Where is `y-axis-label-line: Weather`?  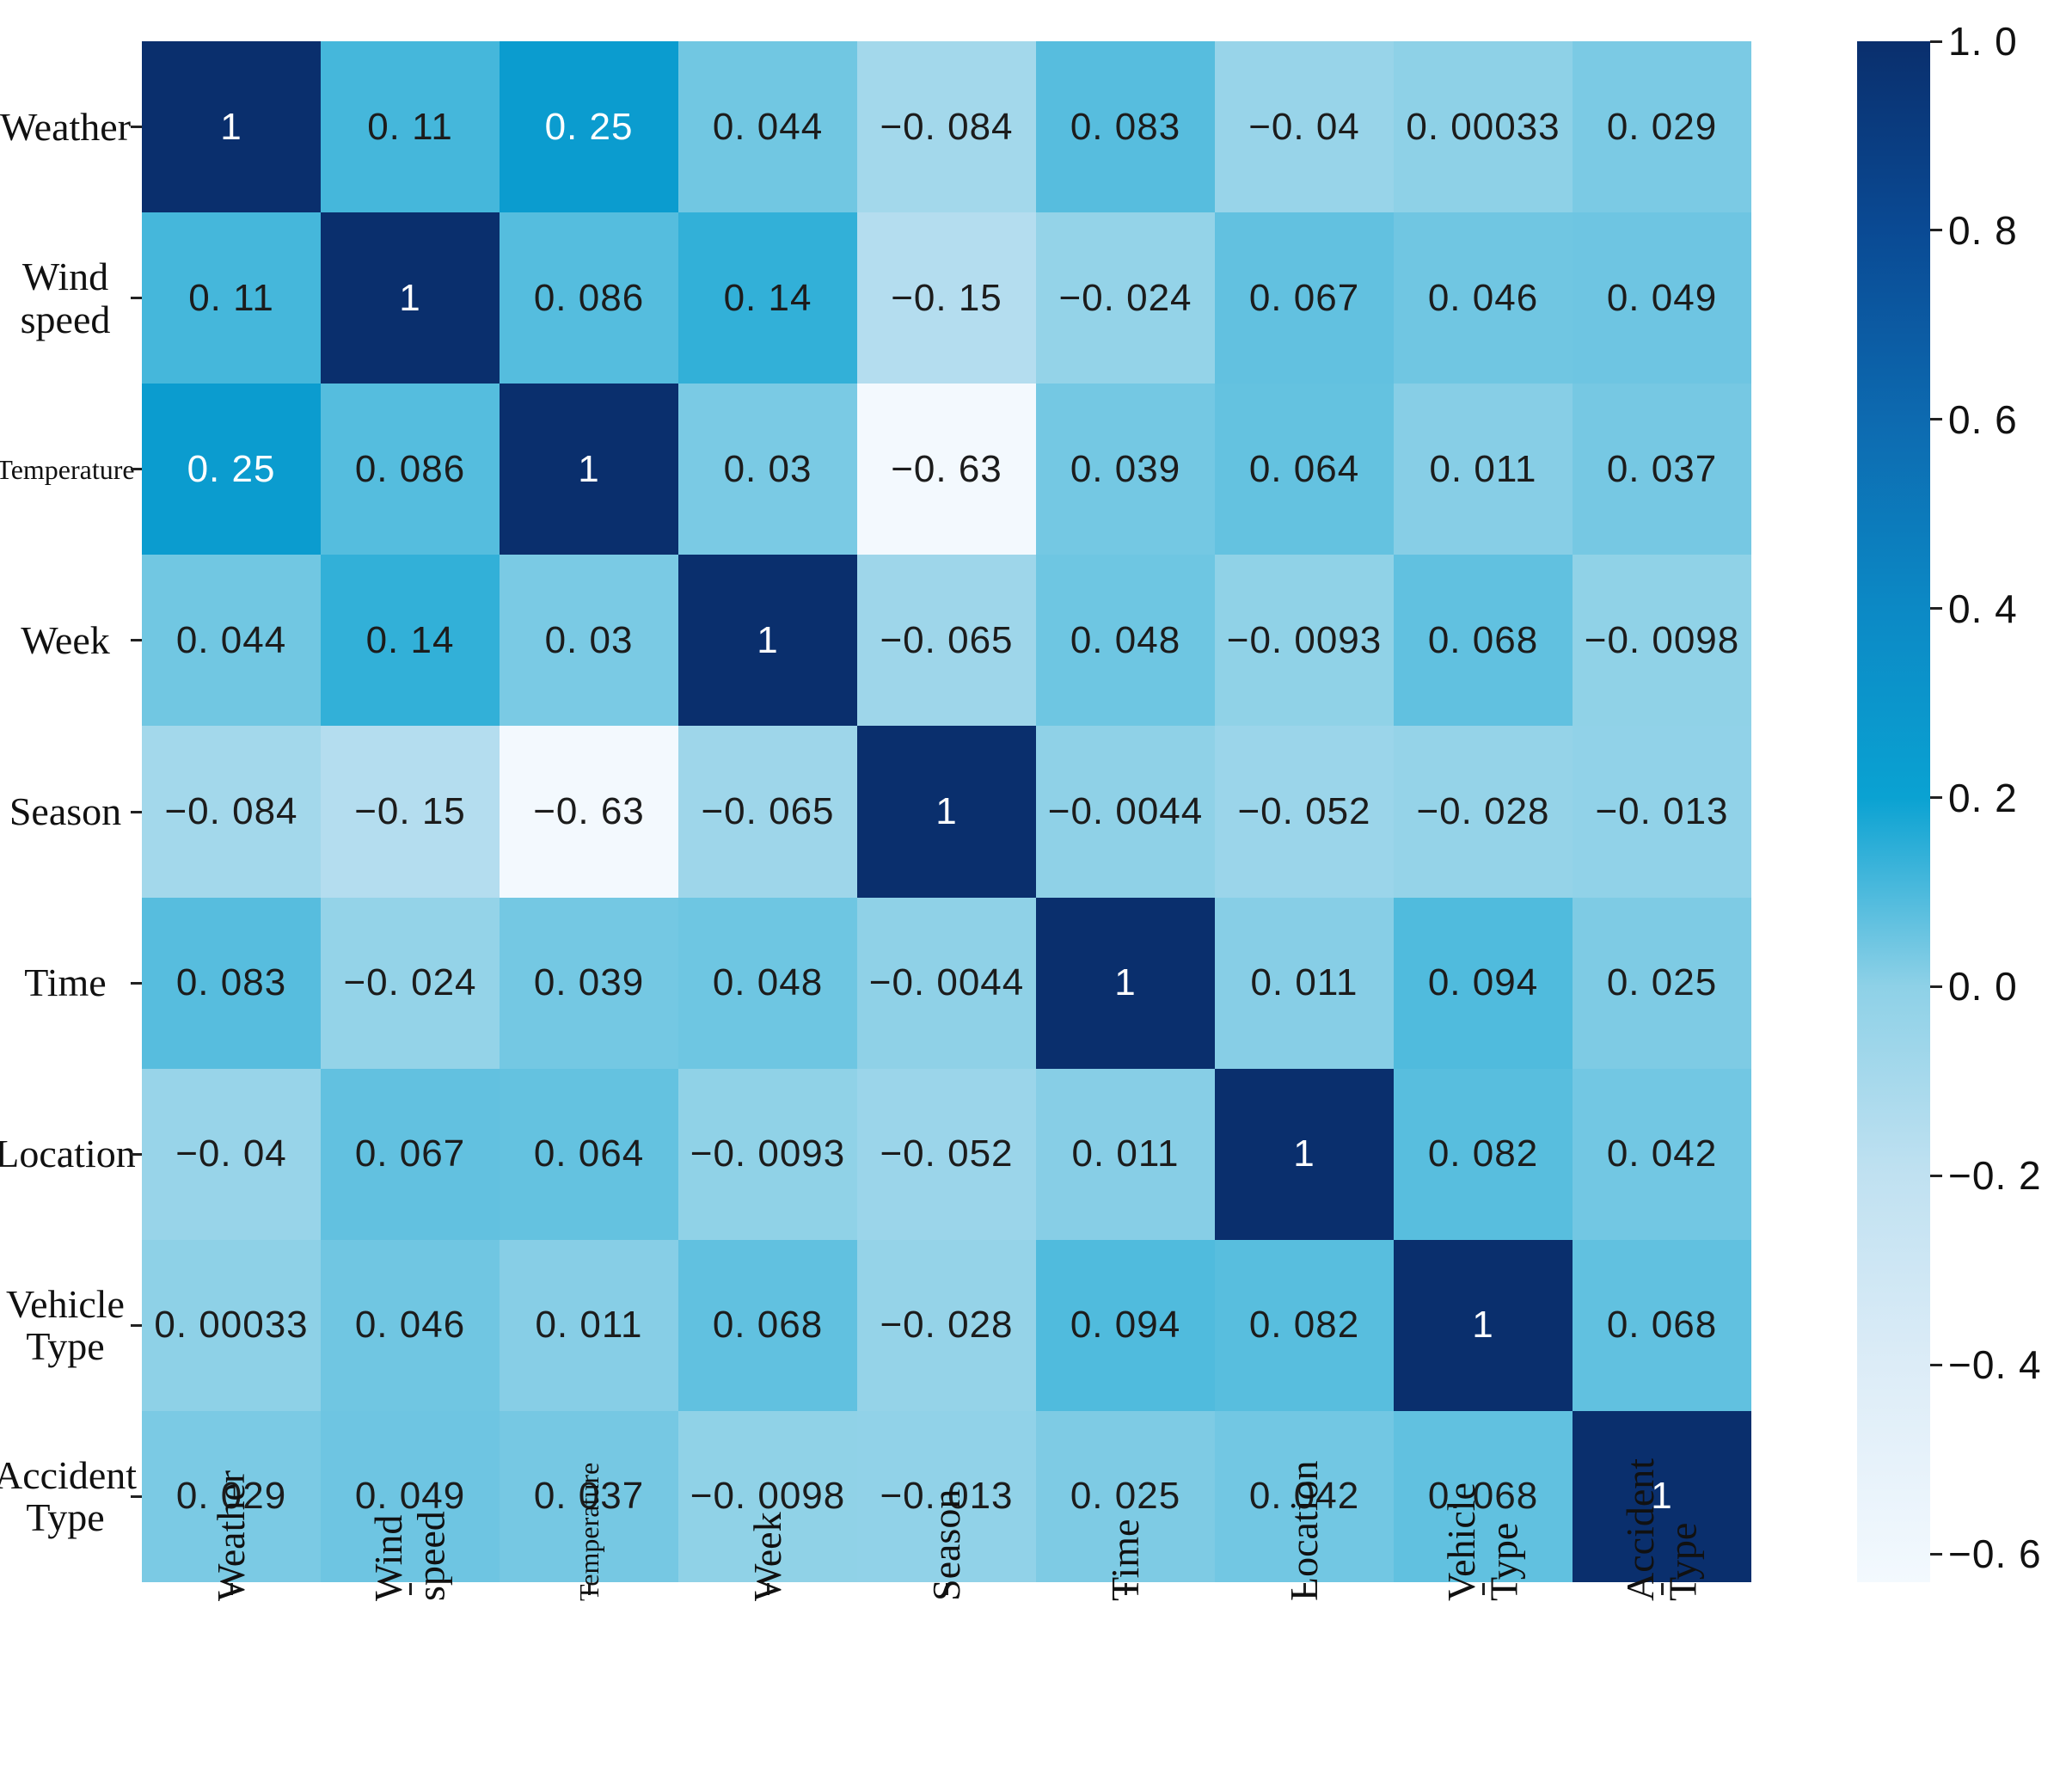 y-axis-label-line: Weather is located at coordinates (66, 126).